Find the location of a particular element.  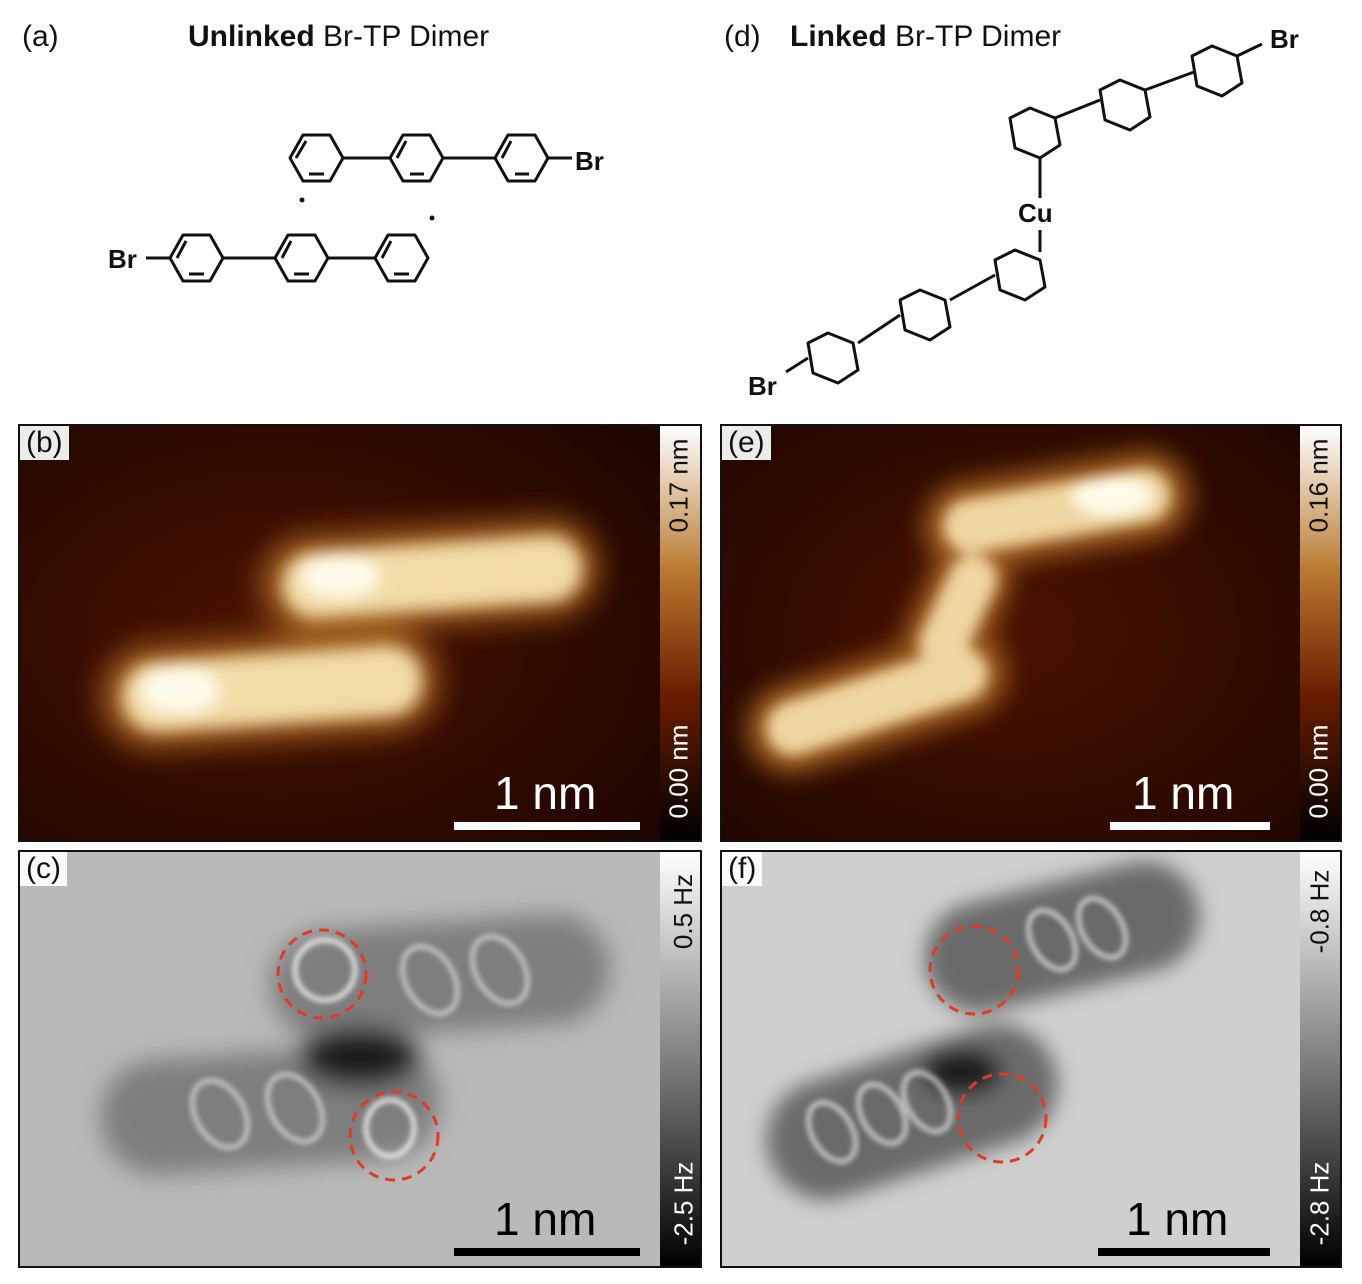

linked-br-top: Br is located at coordinates (1284, 39).